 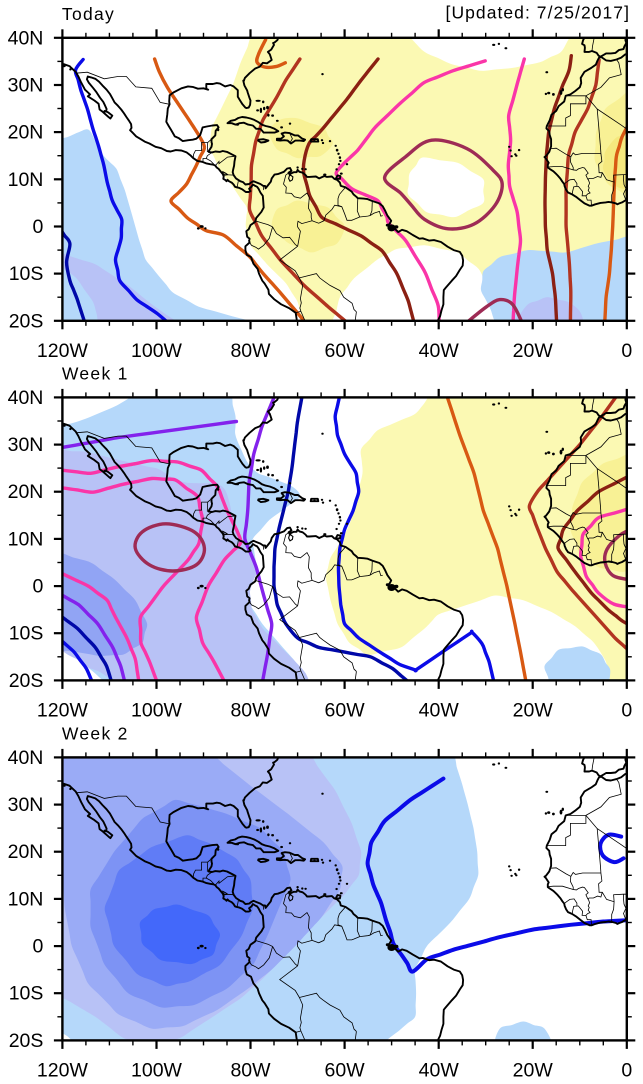 I want to click on svg-text: Week 2, so click(x=95, y=733).